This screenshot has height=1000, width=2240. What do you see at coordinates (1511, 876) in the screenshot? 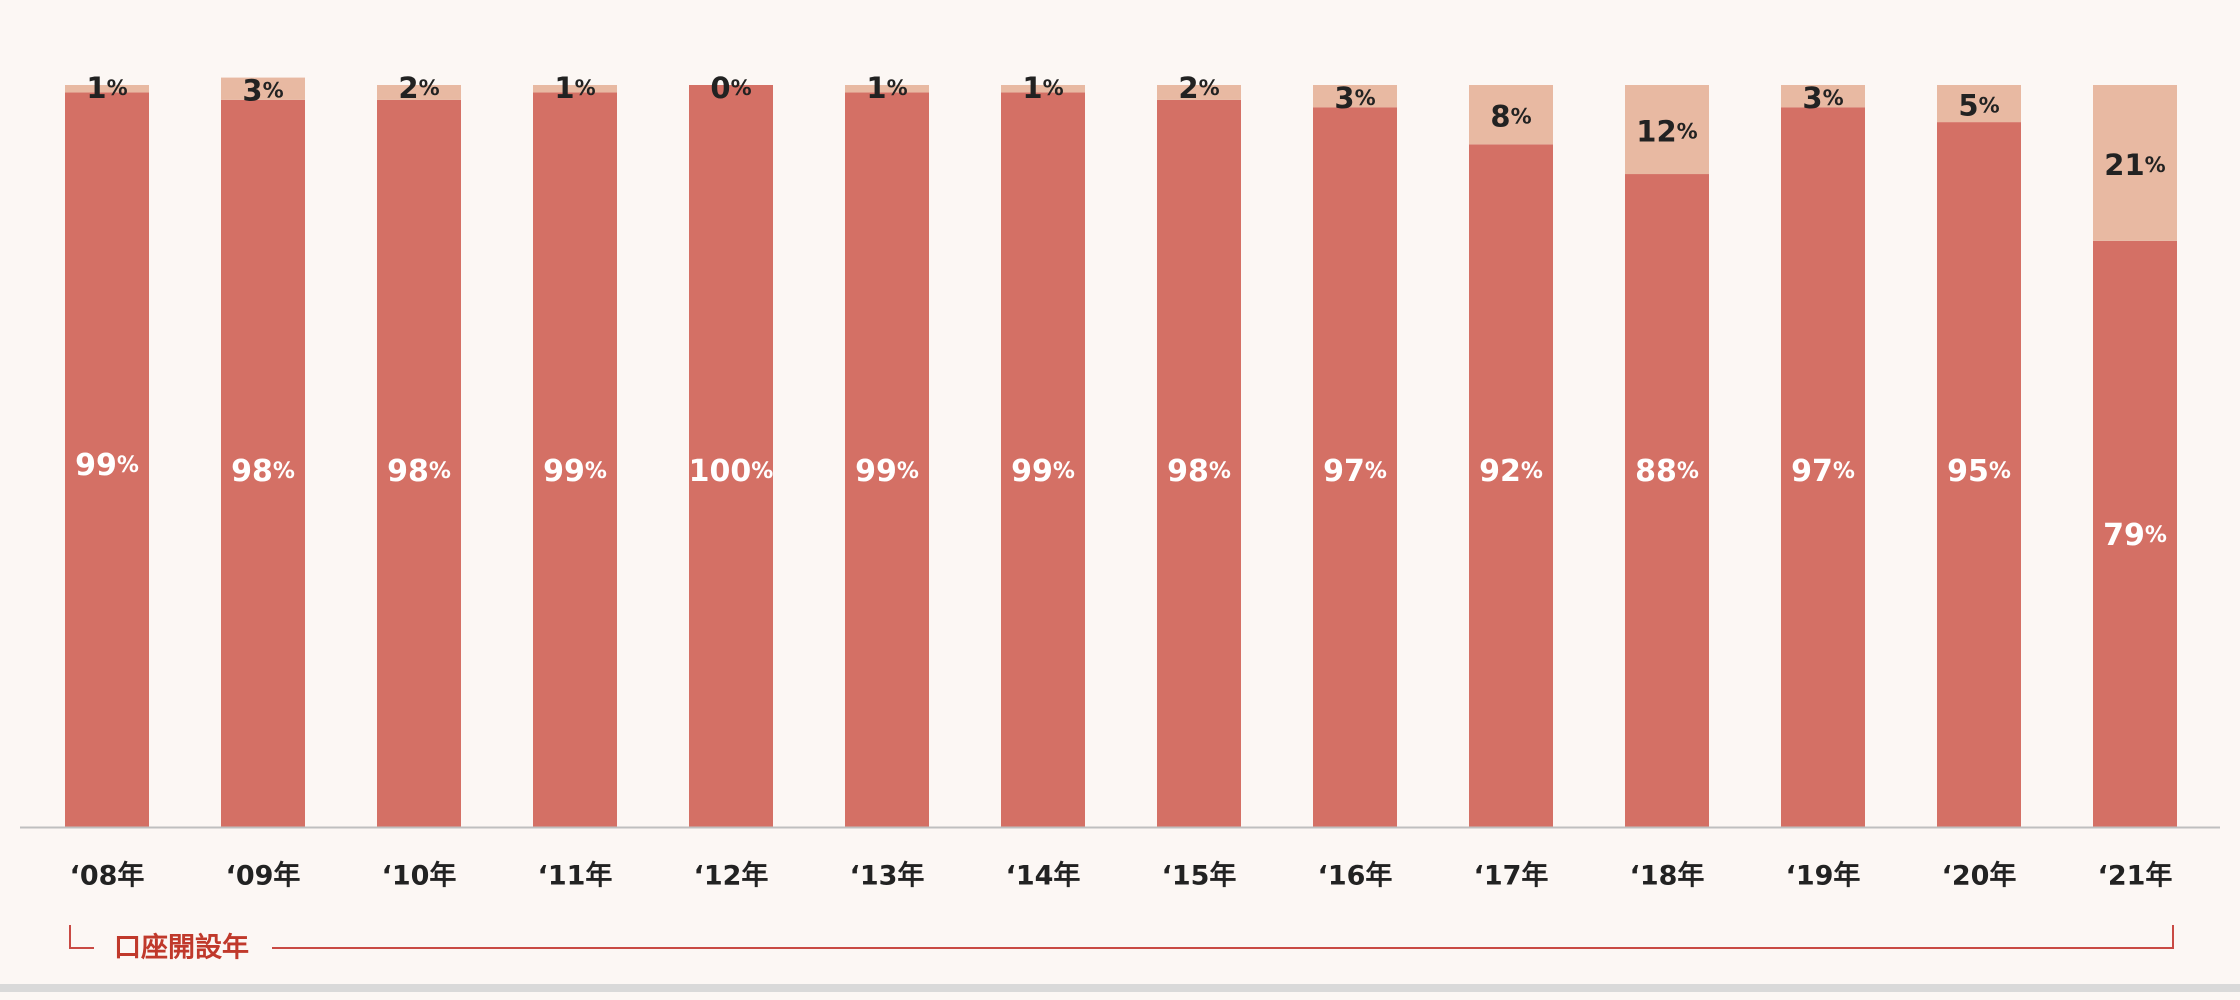
I see `x-tick-label-9: ‘17年` at bounding box center [1511, 876].